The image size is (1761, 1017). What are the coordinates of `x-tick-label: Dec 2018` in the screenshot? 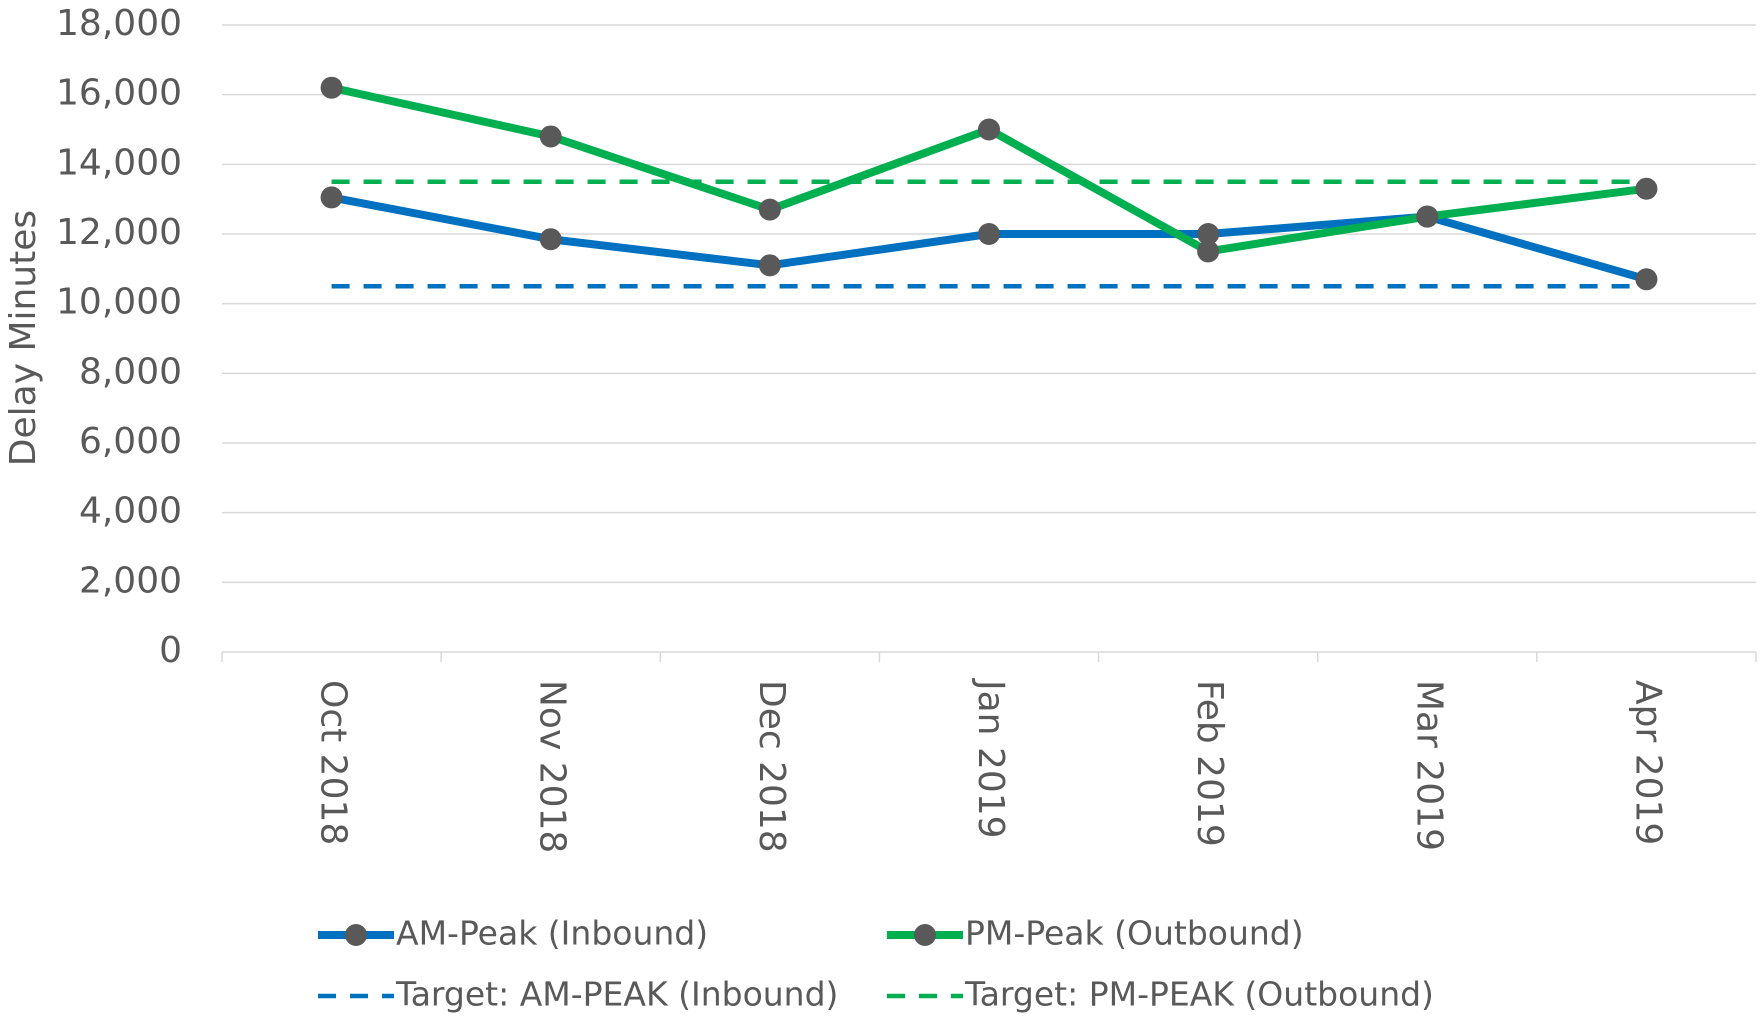 It's located at (771, 766).